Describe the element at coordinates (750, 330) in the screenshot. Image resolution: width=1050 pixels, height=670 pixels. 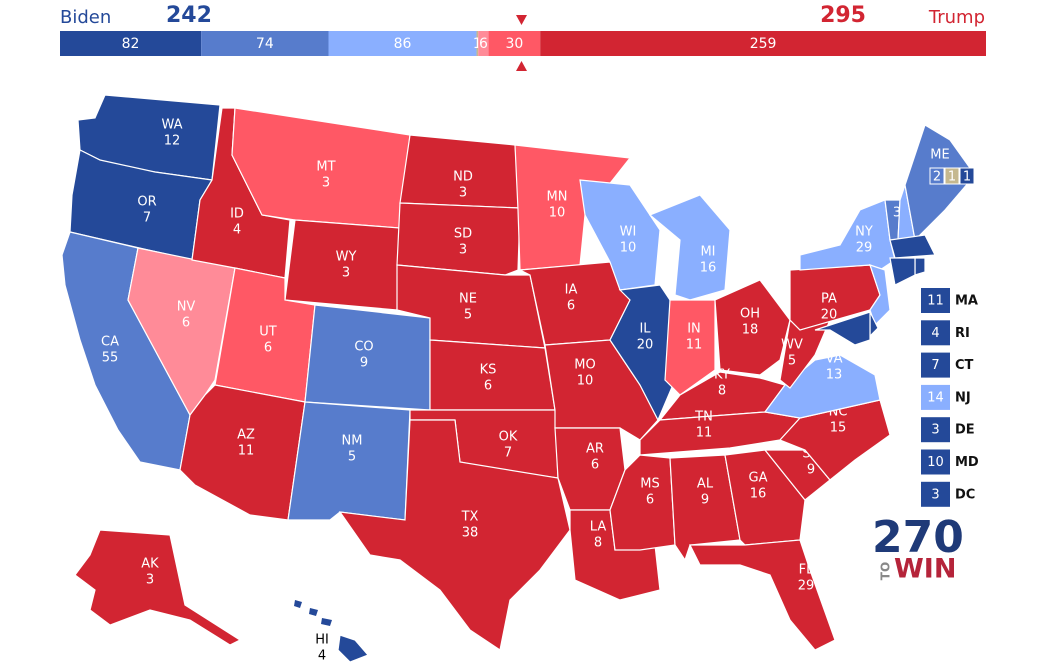
I see `state-votes: 18` at that location.